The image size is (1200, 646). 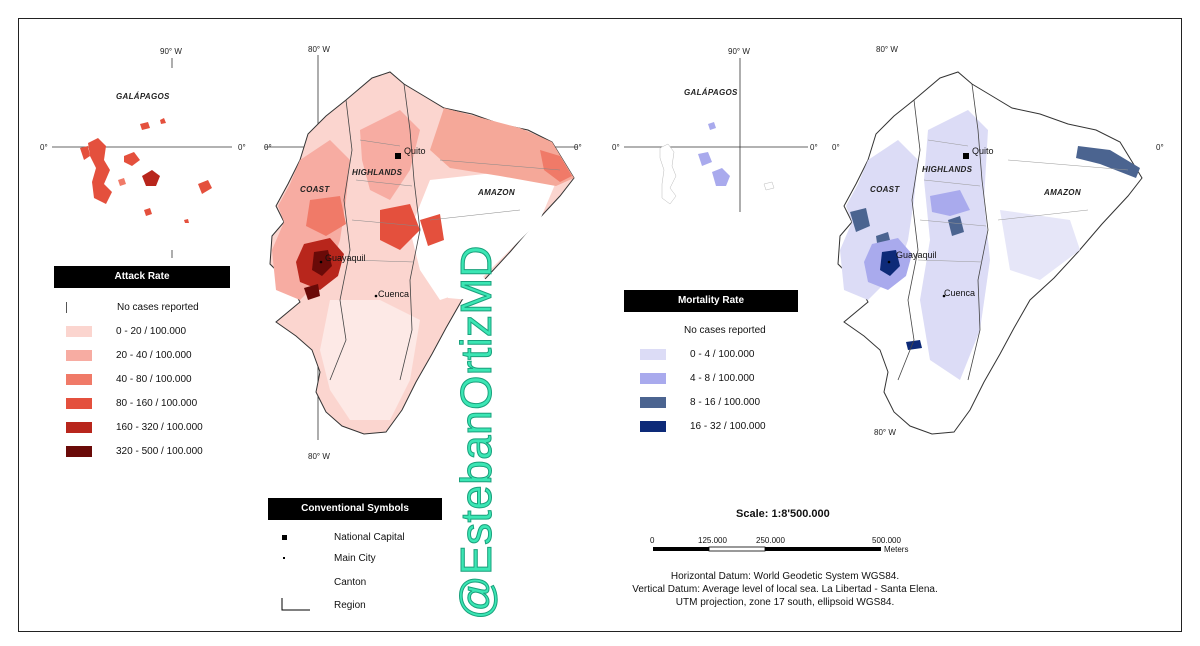 I want to click on attack-legend-label: 0 - 20 / 100.000, so click(x=151, y=331).